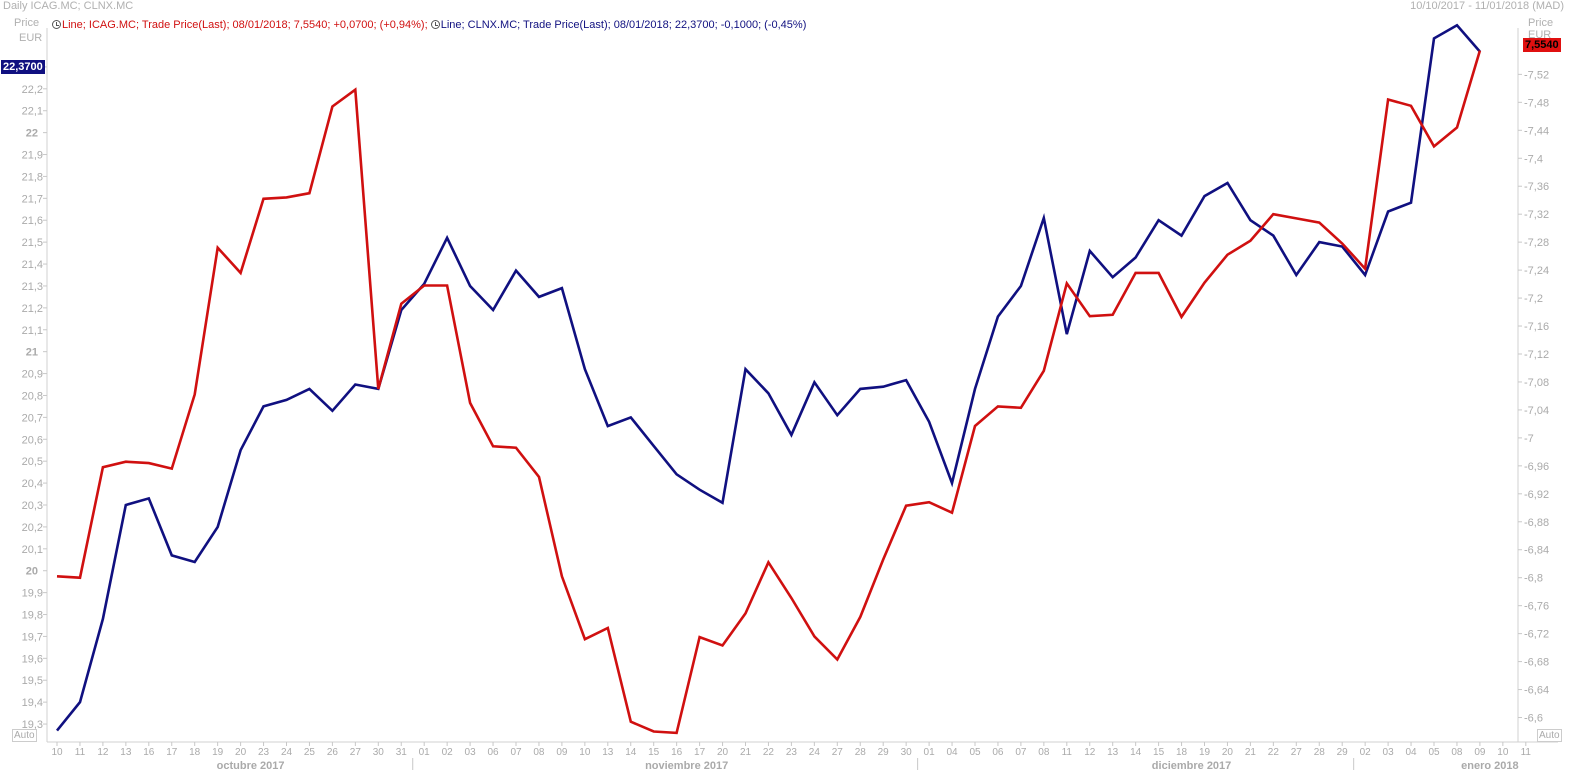  I want to click on left-tick-label: 21,6, so click(32, 221).